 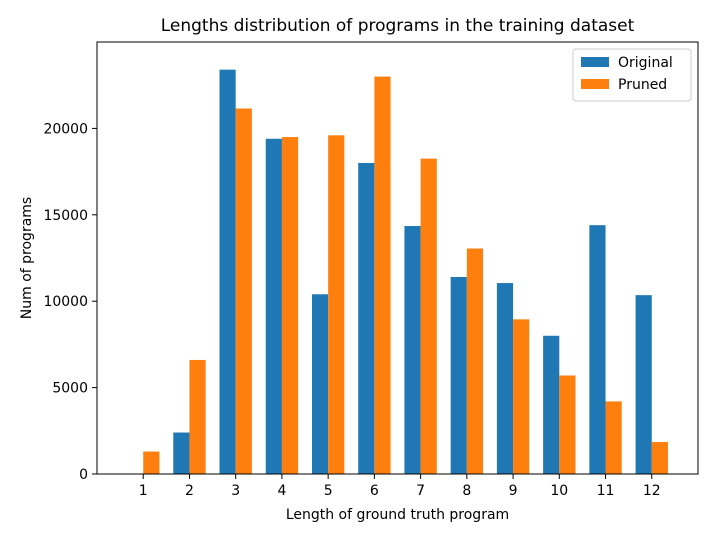 I want to click on y-tick-label: 0, so click(x=83, y=475).